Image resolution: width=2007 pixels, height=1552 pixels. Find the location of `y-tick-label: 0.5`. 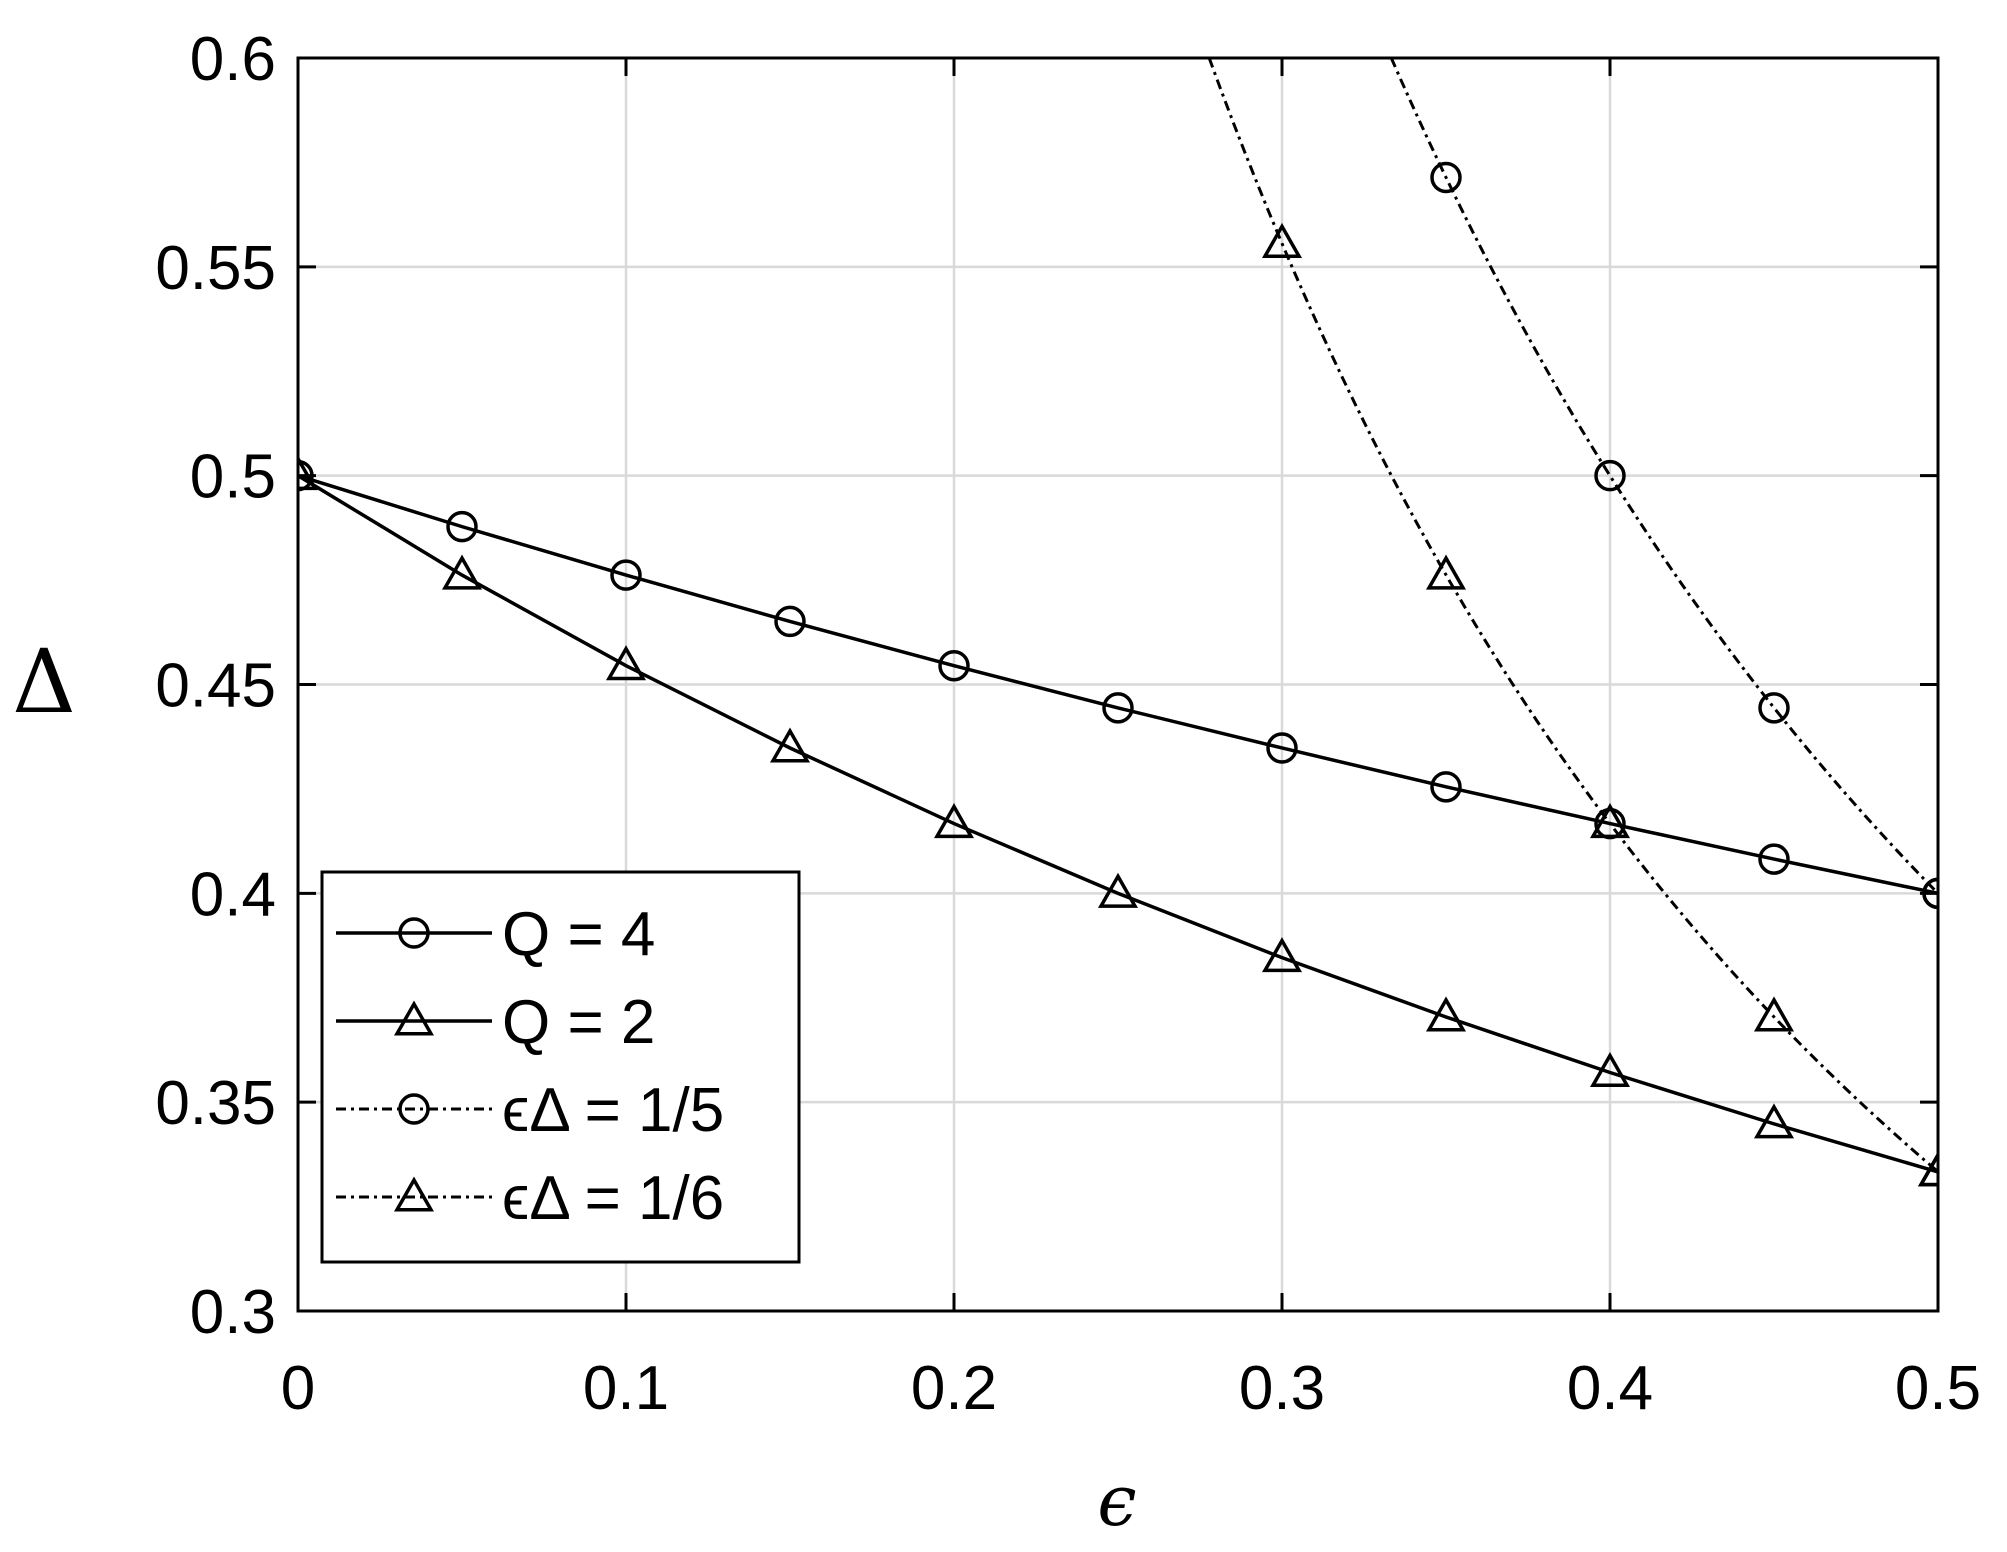

y-tick-label: 0.5 is located at coordinates (233, 477).